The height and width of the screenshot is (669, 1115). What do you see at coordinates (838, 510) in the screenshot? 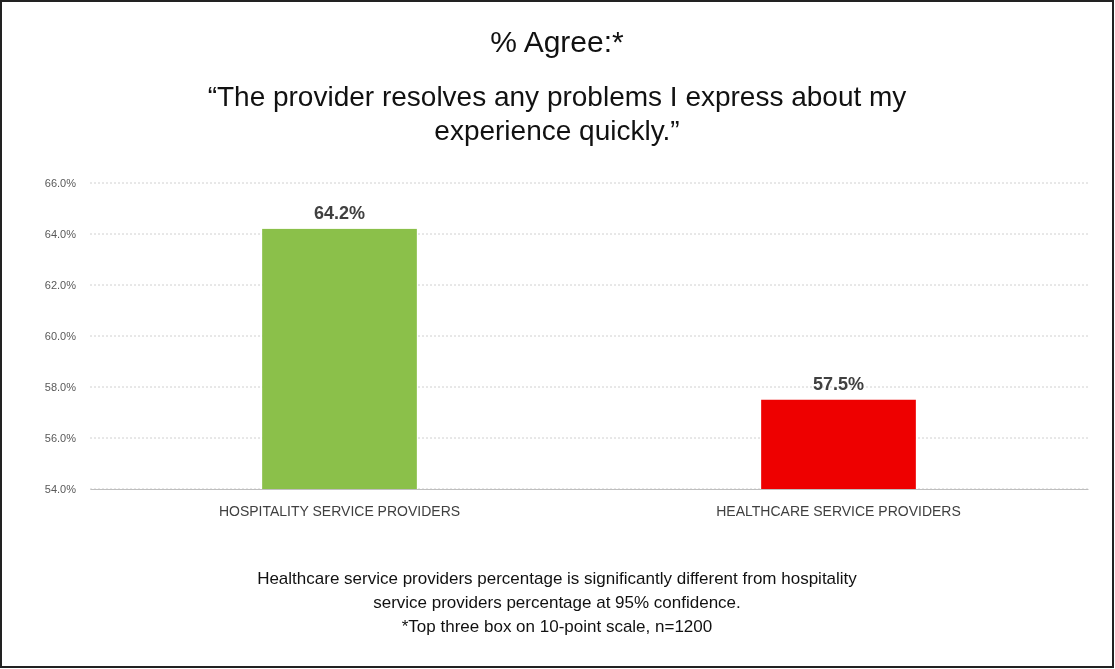
I see `x-tick-label: HEALTHCARE SERVICE PROVIDERS` at bounding box center [838, 510].